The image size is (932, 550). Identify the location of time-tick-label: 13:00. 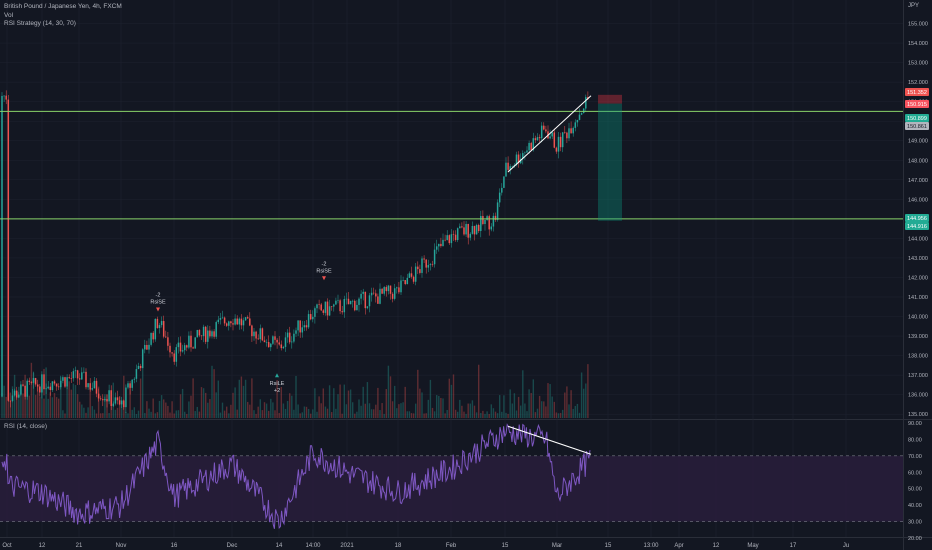
(651, 546).